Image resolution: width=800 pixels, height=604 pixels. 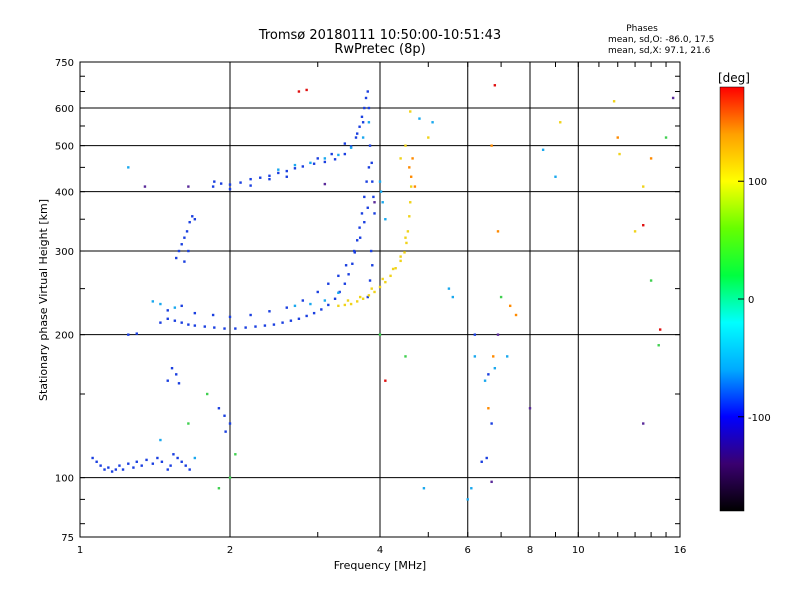 What do you see at coordinates (64, 193) in the screenshot?
I see `y-tick-label: 400` at bounding box center [64, 193].